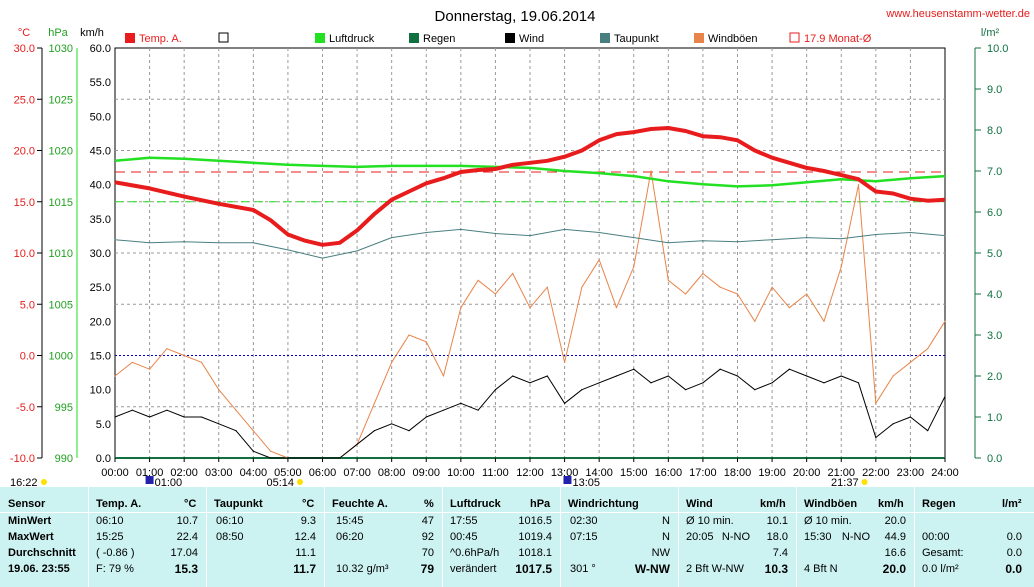 The height and width of the screenshot is (587, 1034). What do you see at coordinates (652, 569) in the screenshot?
I see `cell-dir-v: W-NW` at bounding box center [652, 569].